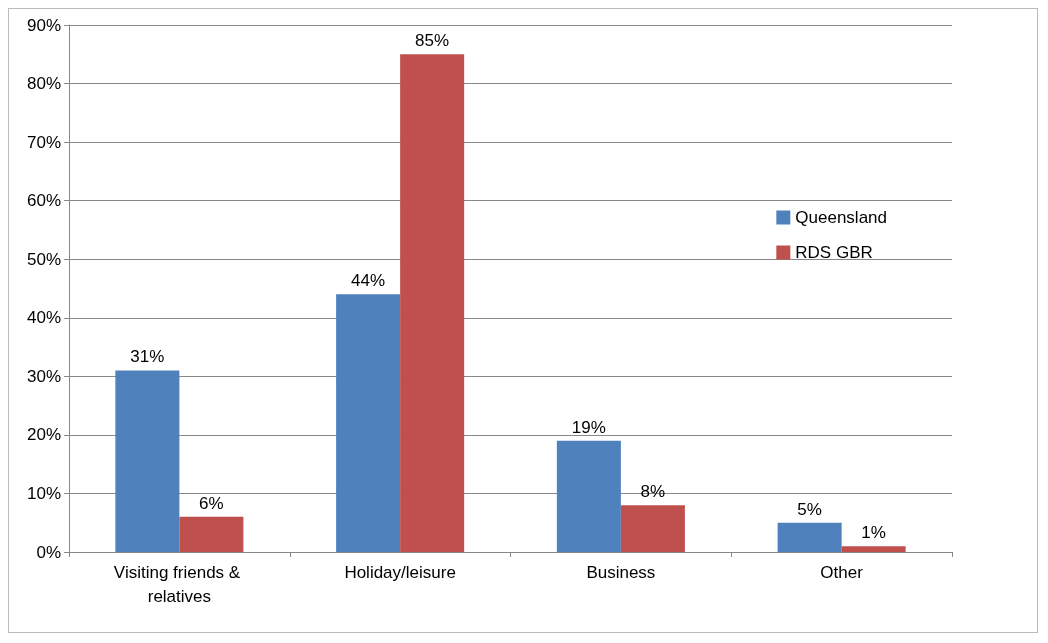 This screenshot has height=643, width=1048. I want to click on legend-label: Queensland, so click(841, 217).